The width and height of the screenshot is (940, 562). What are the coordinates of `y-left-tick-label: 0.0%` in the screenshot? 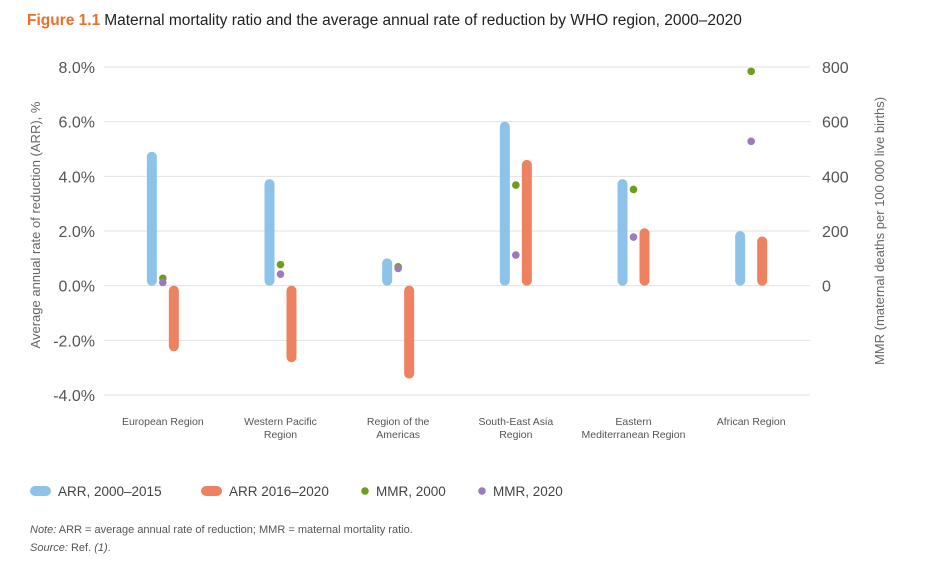 It's located at (77, 287).